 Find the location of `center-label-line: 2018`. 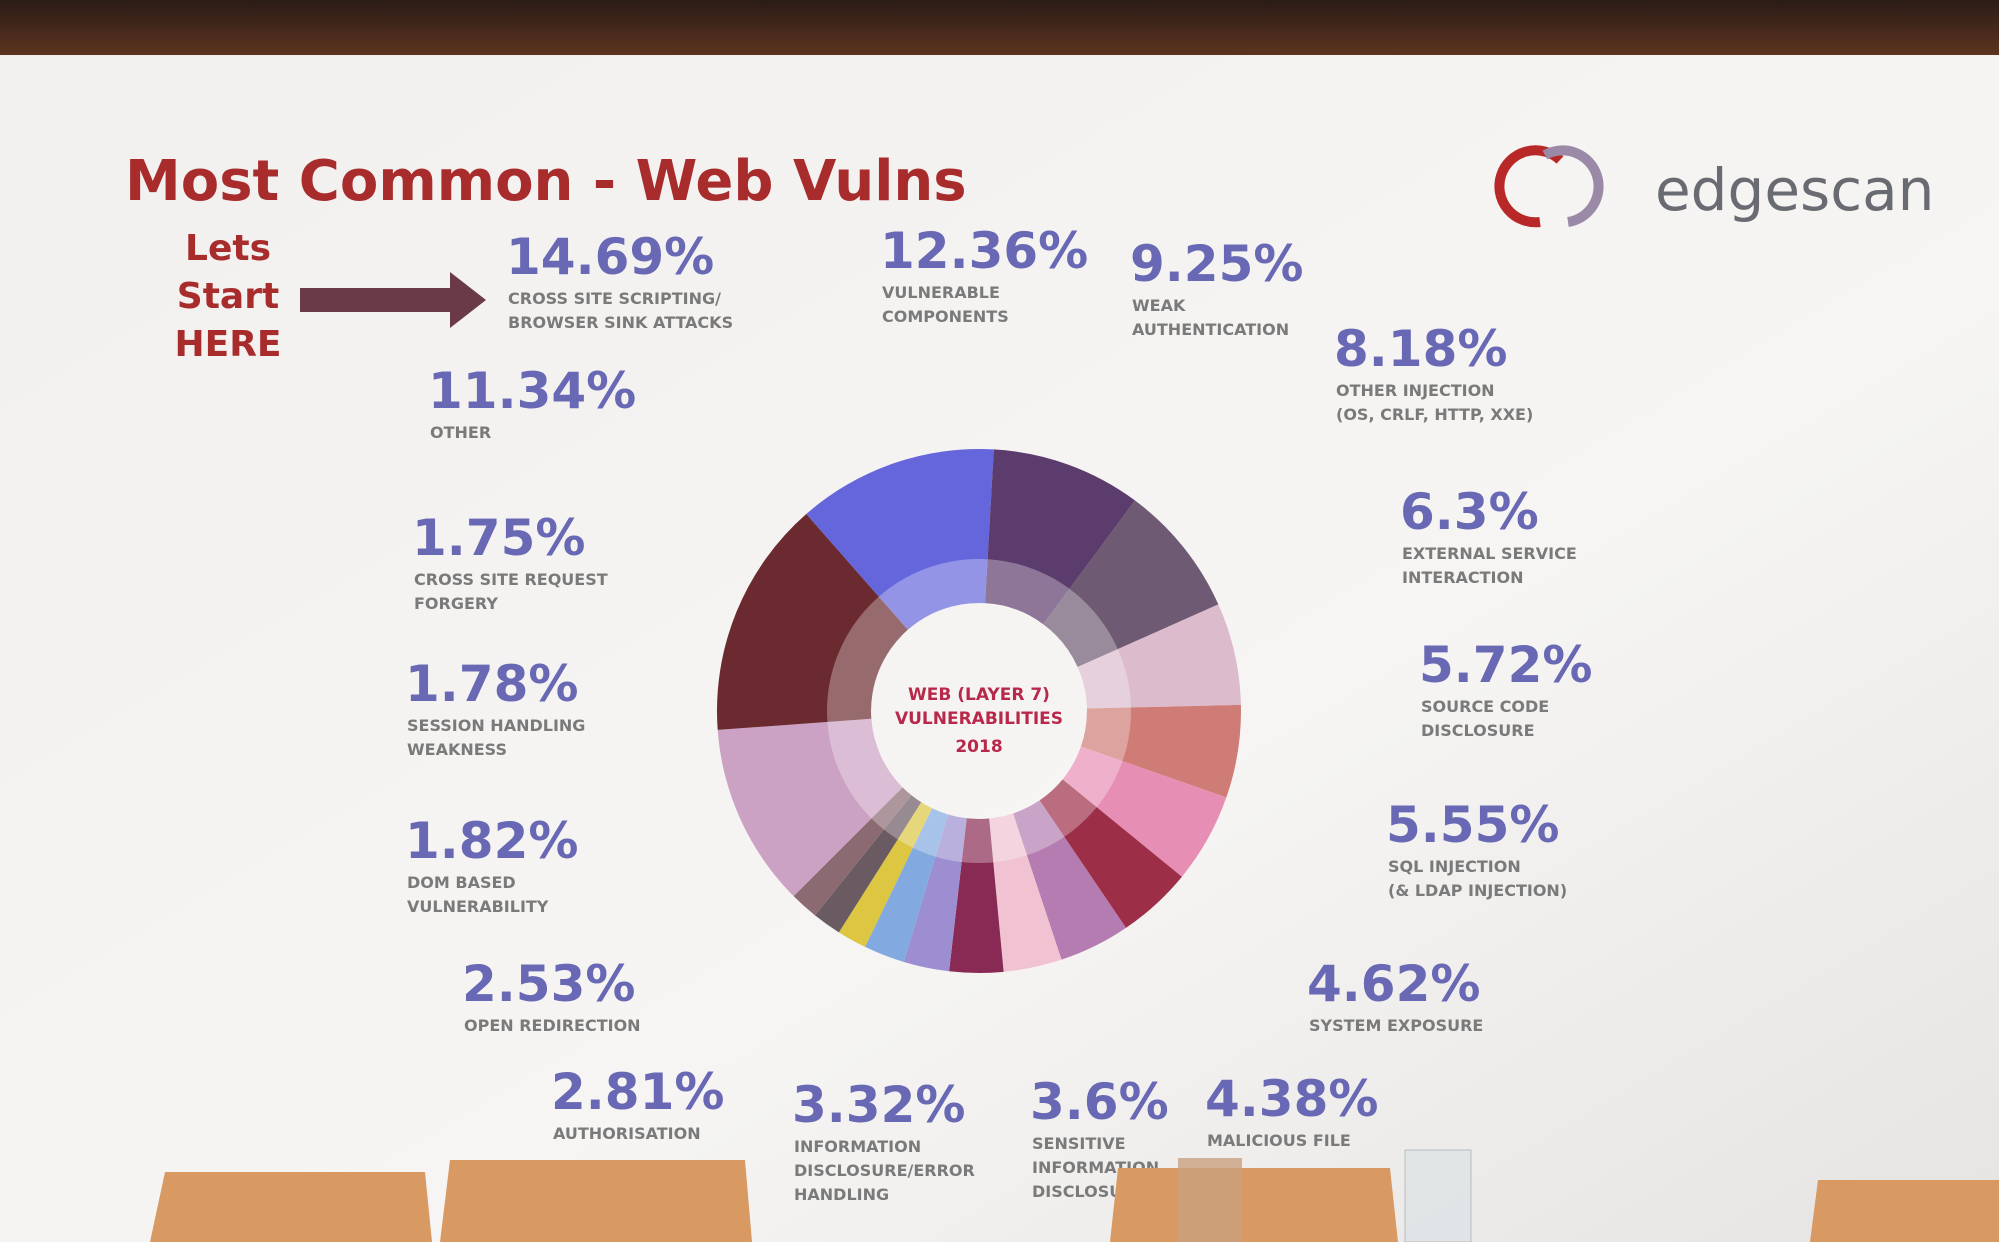

center-label-line: 2018 is located at coordinates (978, 747).